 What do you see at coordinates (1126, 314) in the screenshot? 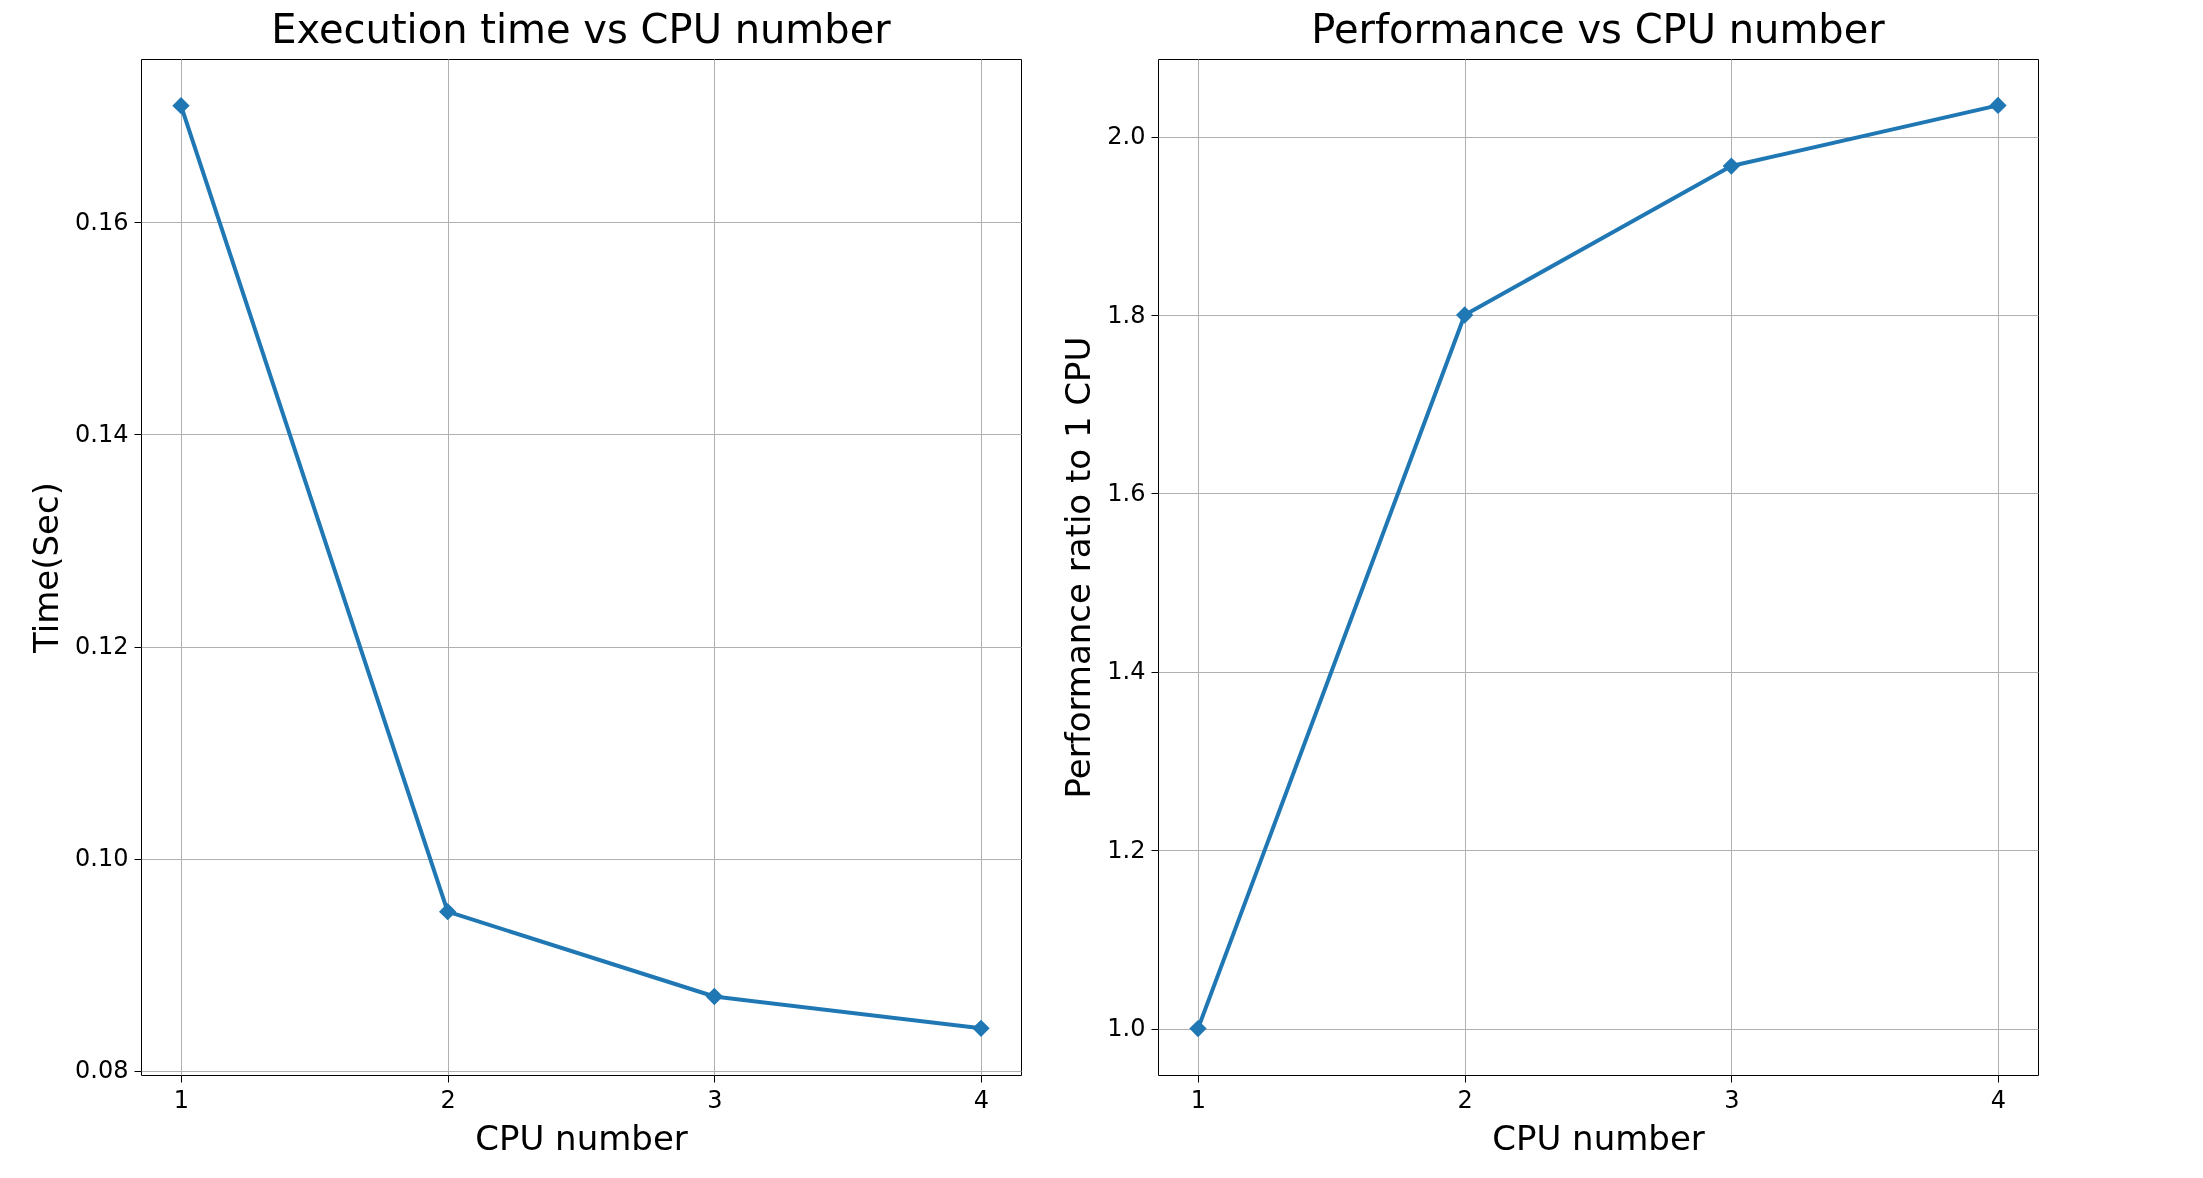
I see `y-tick-label: 1.8` at bounding box center [1126, 314].